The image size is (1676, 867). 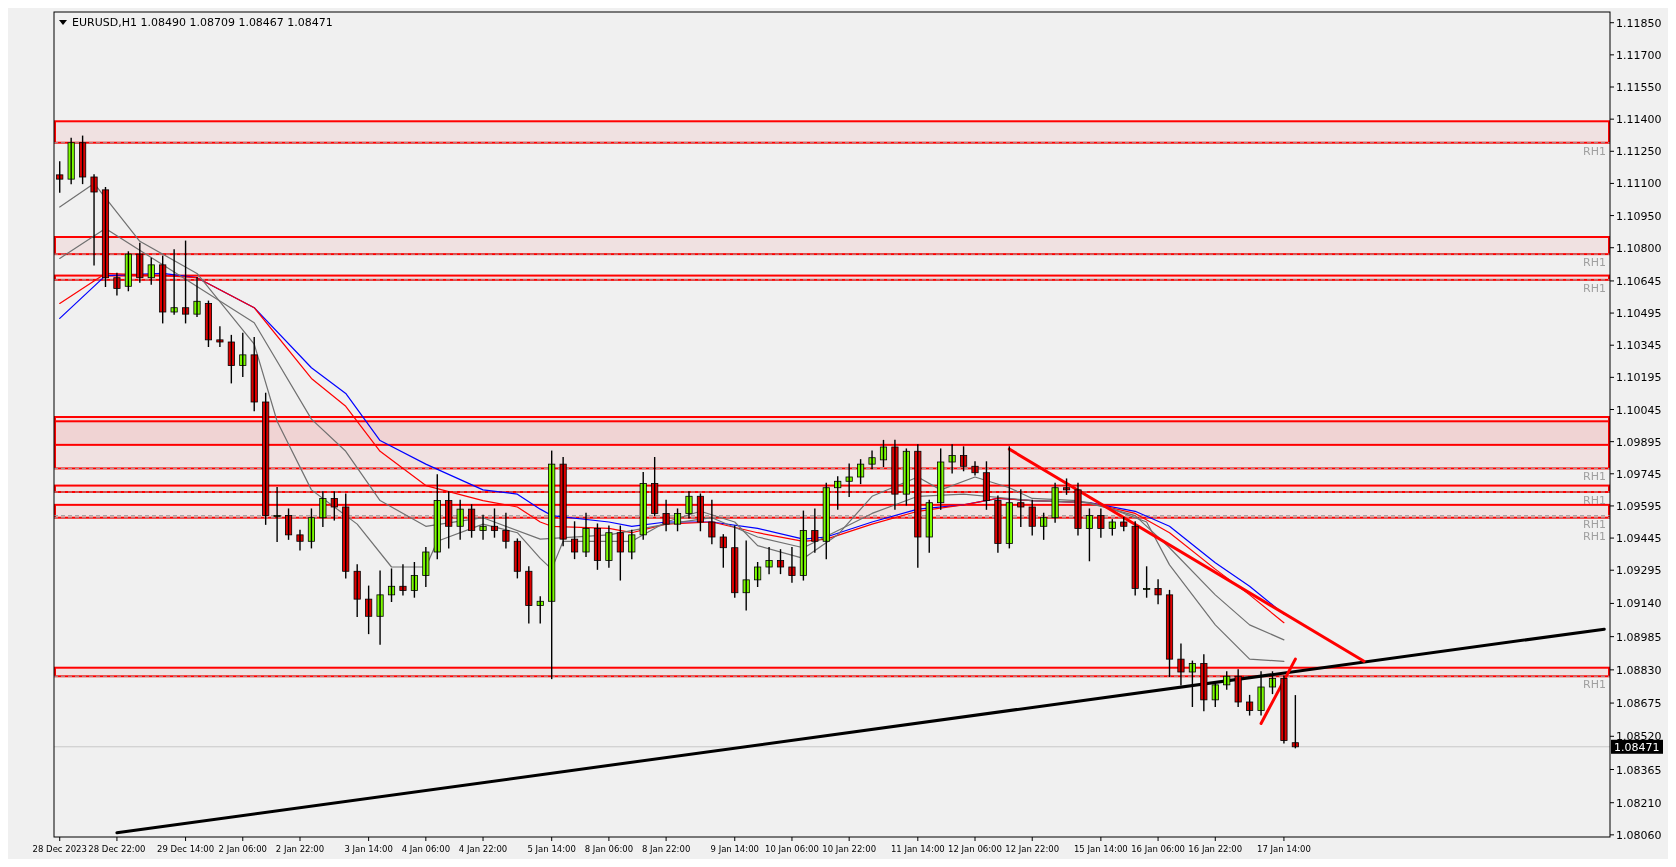 What do you see at coordinates (609, 849) in the screenshot?
I see `x-tick-label: 8 Jan 06:00` at bounding box center [609, 849].